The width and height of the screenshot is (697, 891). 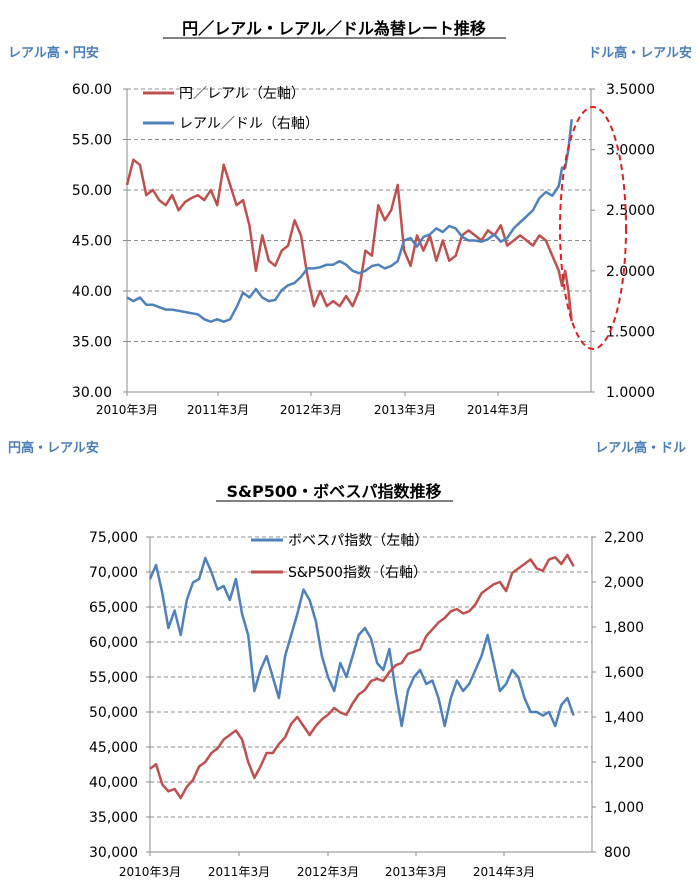 I want to click on left-tick-label: 60.00, so click(x=92, y=90).